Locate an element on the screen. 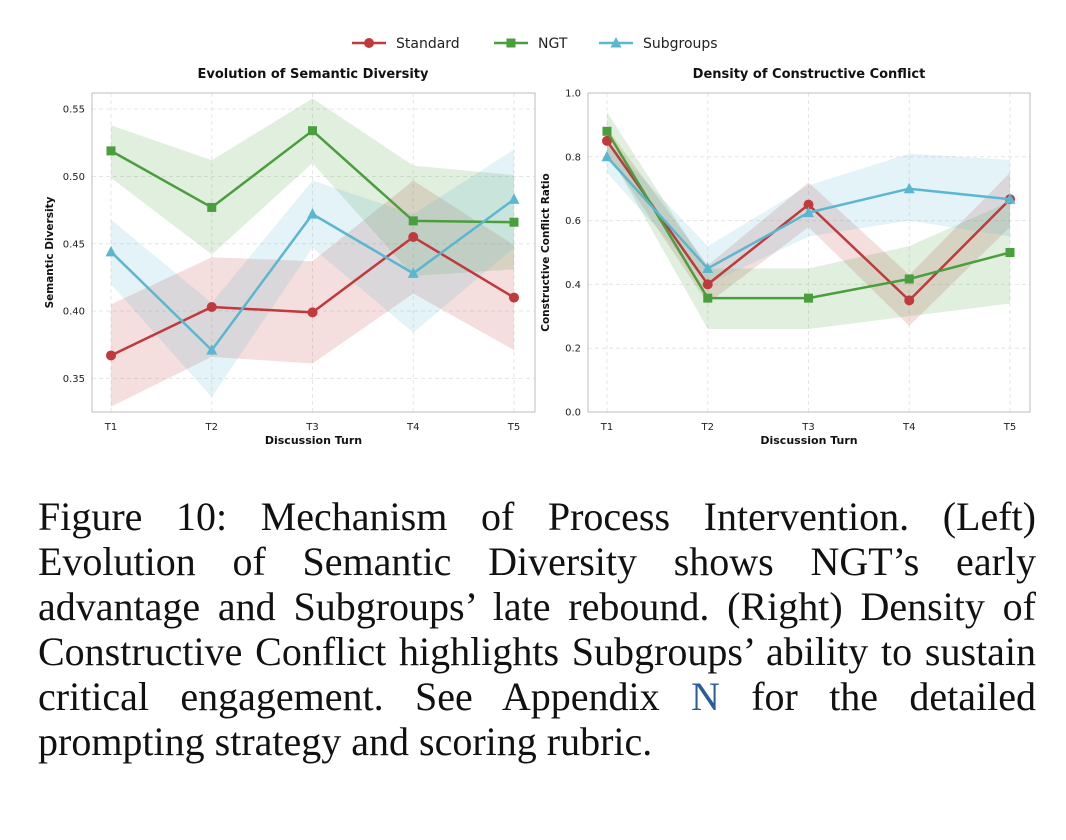  legend-marker-subgroups is located at coordinates (616, 42).